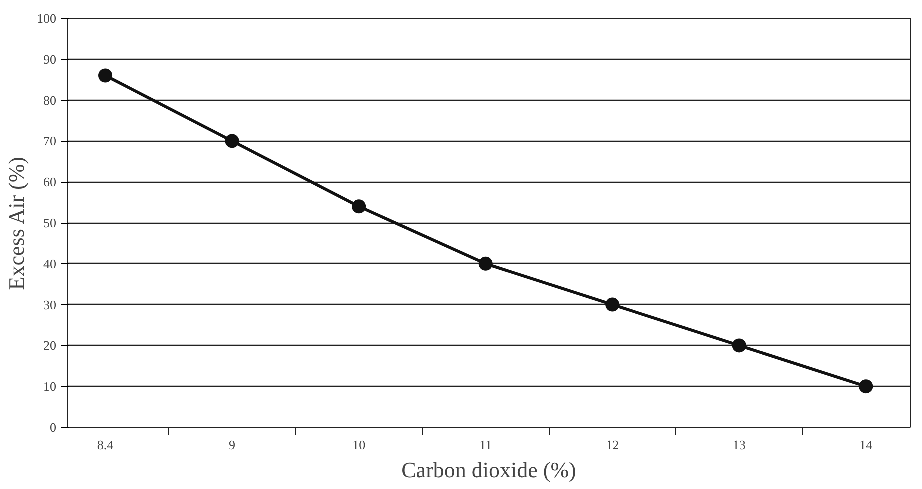 This screenshot has height=489, width=922. Describe the element at coordinates (867, 445) in the screenshot. I see `x-tick-label: 14` at that location.